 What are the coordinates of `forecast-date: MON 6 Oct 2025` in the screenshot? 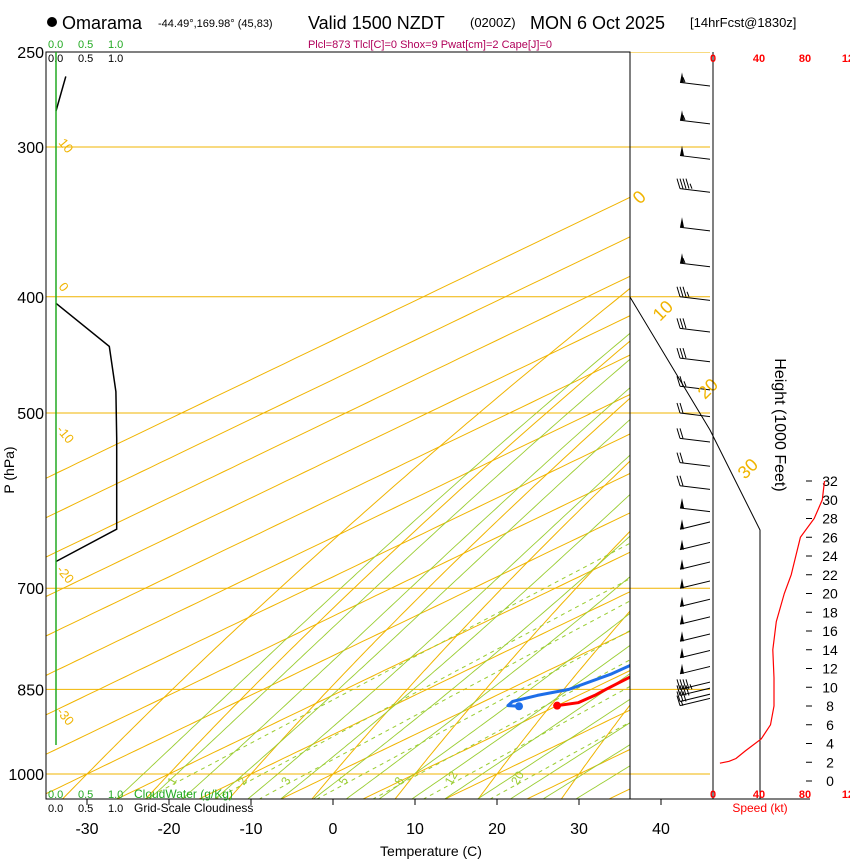 It's located at (597, 23).